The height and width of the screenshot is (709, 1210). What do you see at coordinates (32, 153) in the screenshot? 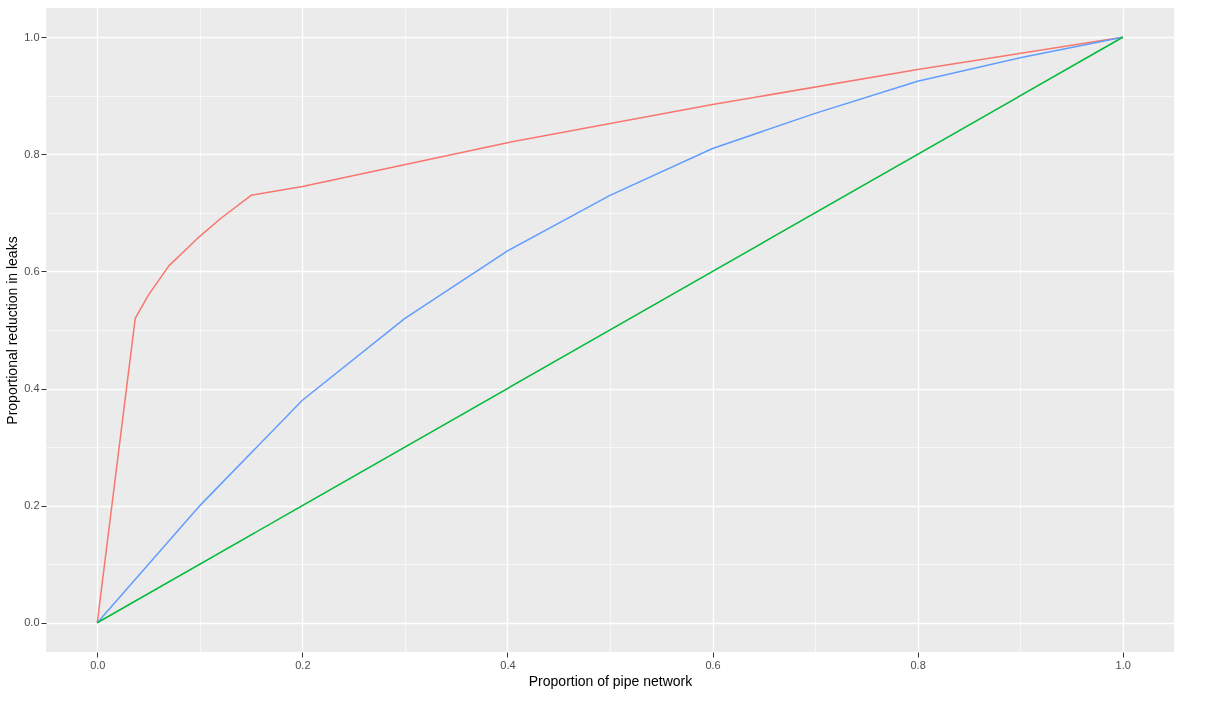
I see `y-tick-label: 0.8` at bounding box center [32, 153].